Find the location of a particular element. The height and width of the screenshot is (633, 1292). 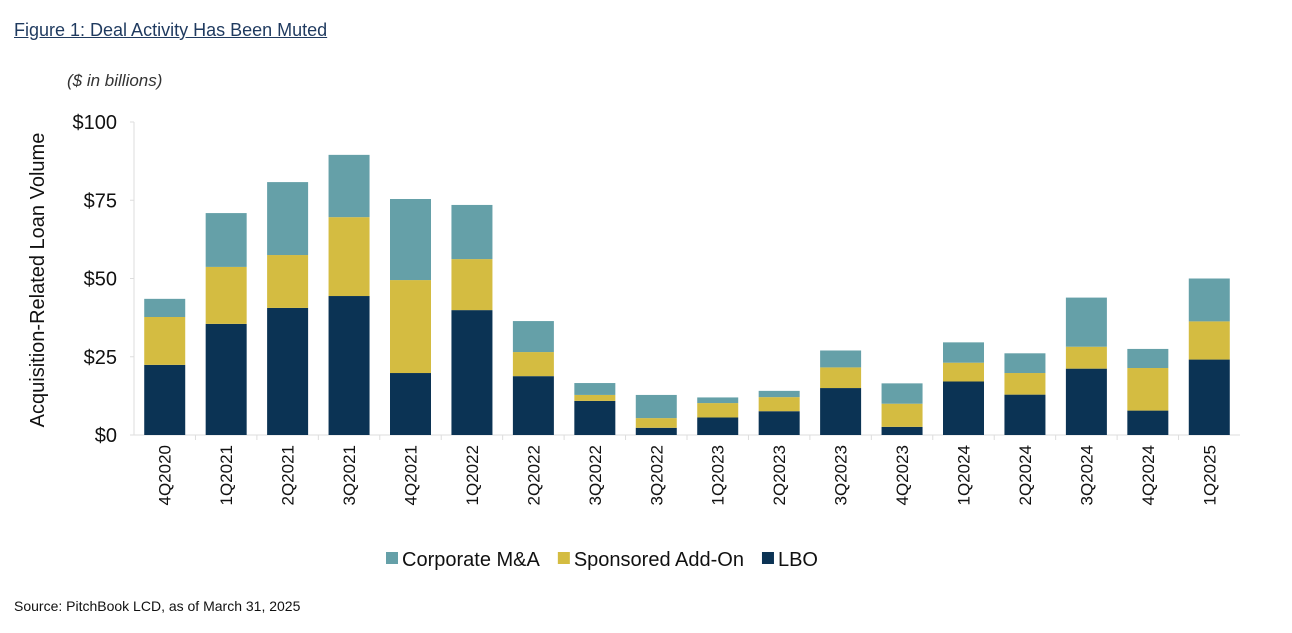

x-tick-label: 1Q2025 is located at coordinates (1209, 475).